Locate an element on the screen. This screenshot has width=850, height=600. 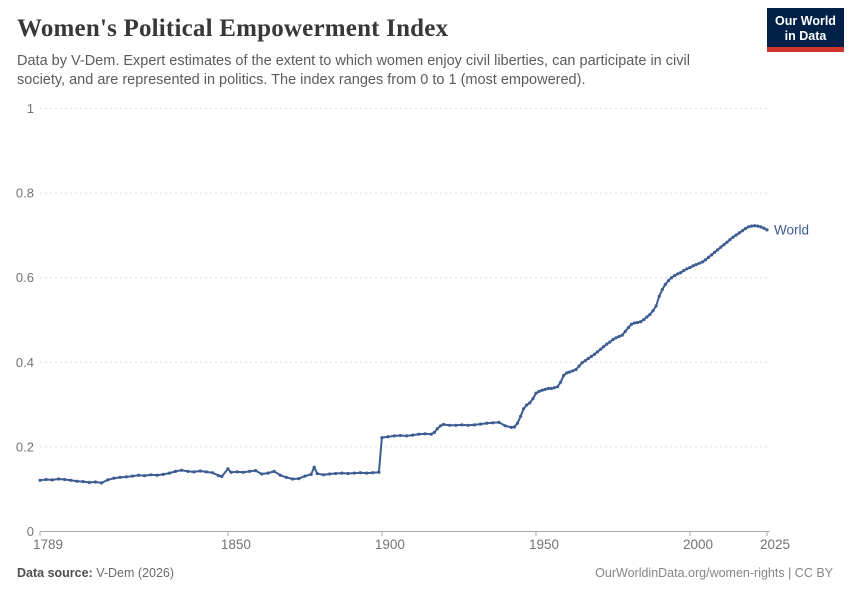
x-tick-label: 2025 is located at coordinates (775, 544).